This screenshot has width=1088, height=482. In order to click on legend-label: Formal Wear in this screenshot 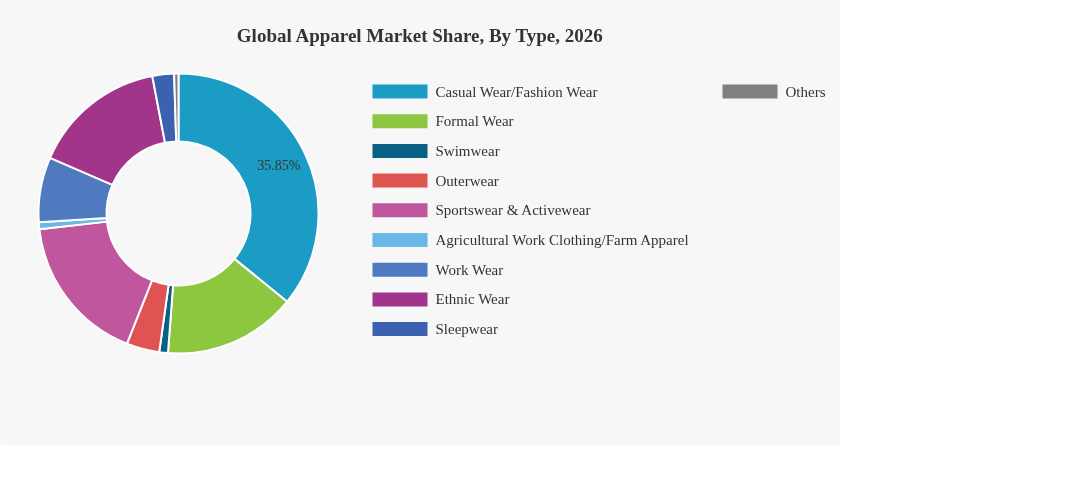, I will do `click(474, 121)`.